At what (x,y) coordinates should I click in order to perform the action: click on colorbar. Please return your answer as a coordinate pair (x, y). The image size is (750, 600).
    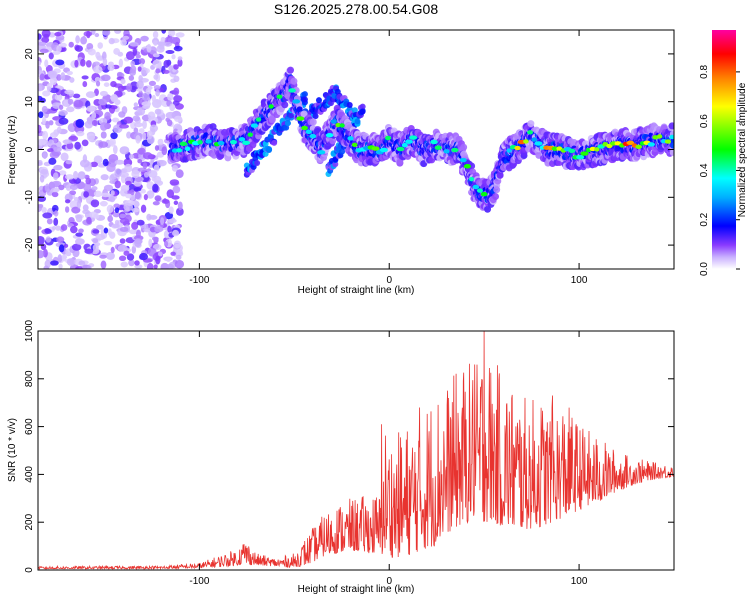
    Looking at the image, I should click on (724, 149).